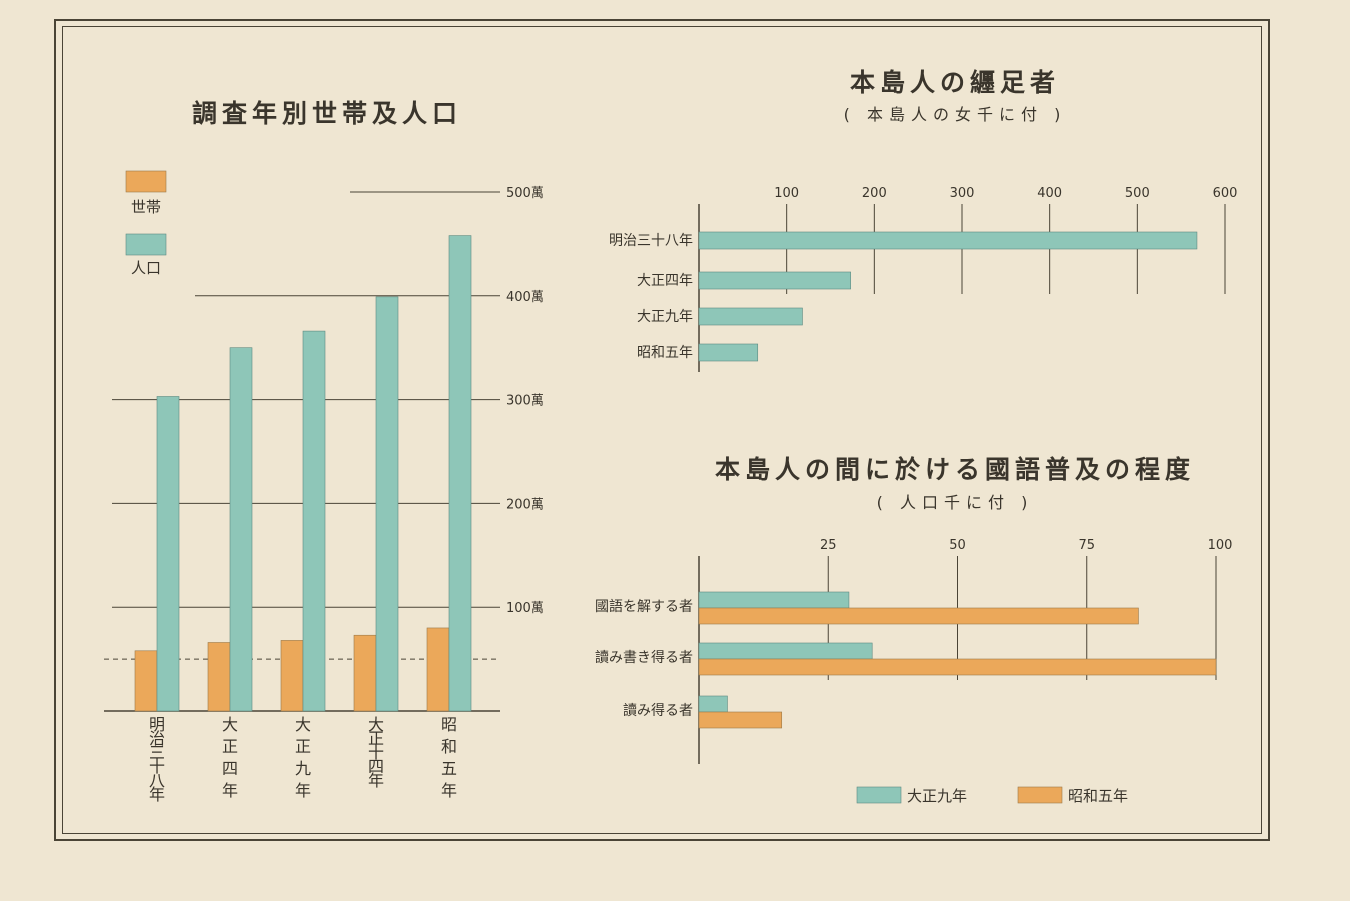 The width and height of the screenshot is (1350, 901). Describe the element at coordinates (644, 607) in the screenshot. I see `chart3-category-label: 國語を解する者` at that location.